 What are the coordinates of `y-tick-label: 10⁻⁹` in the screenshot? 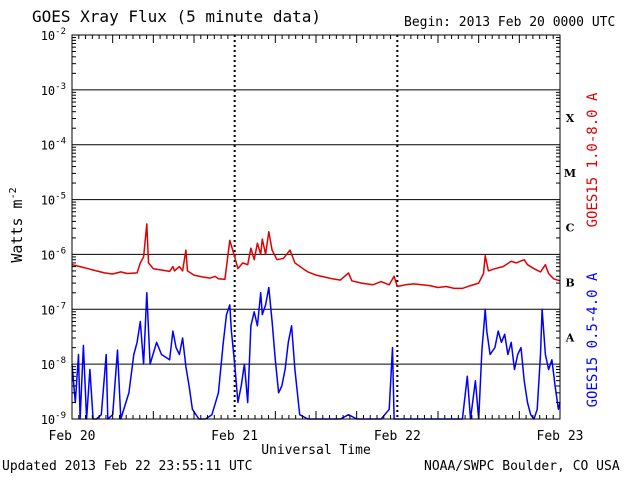 It's located at (53, 419).